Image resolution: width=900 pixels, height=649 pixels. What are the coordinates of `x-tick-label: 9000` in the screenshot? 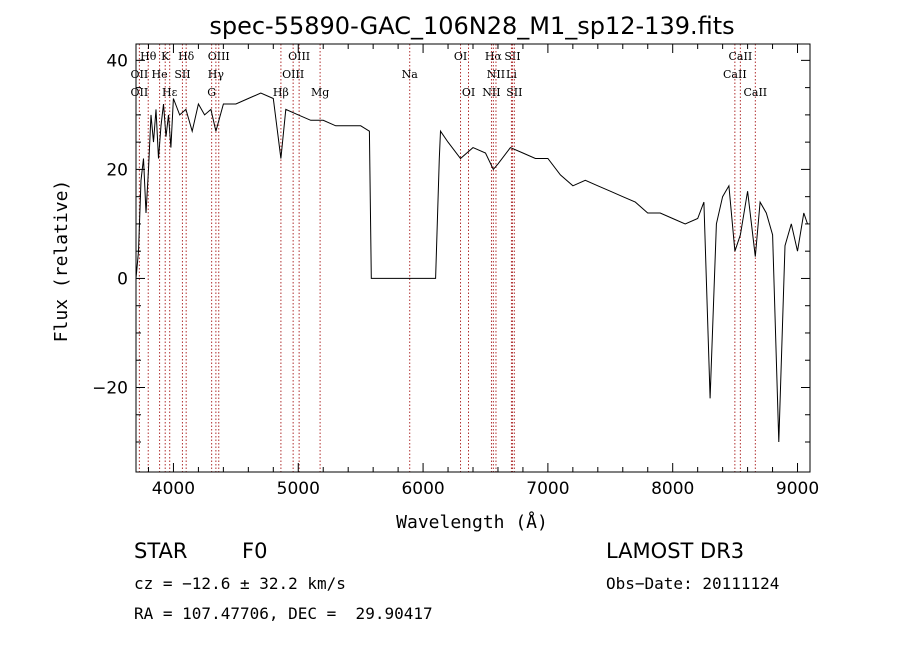 It's located at (797, 489).